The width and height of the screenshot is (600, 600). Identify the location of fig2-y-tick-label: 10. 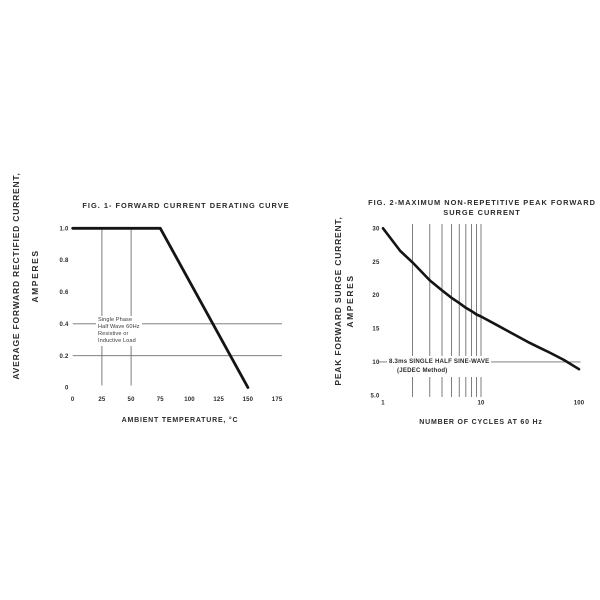
(376, 363).